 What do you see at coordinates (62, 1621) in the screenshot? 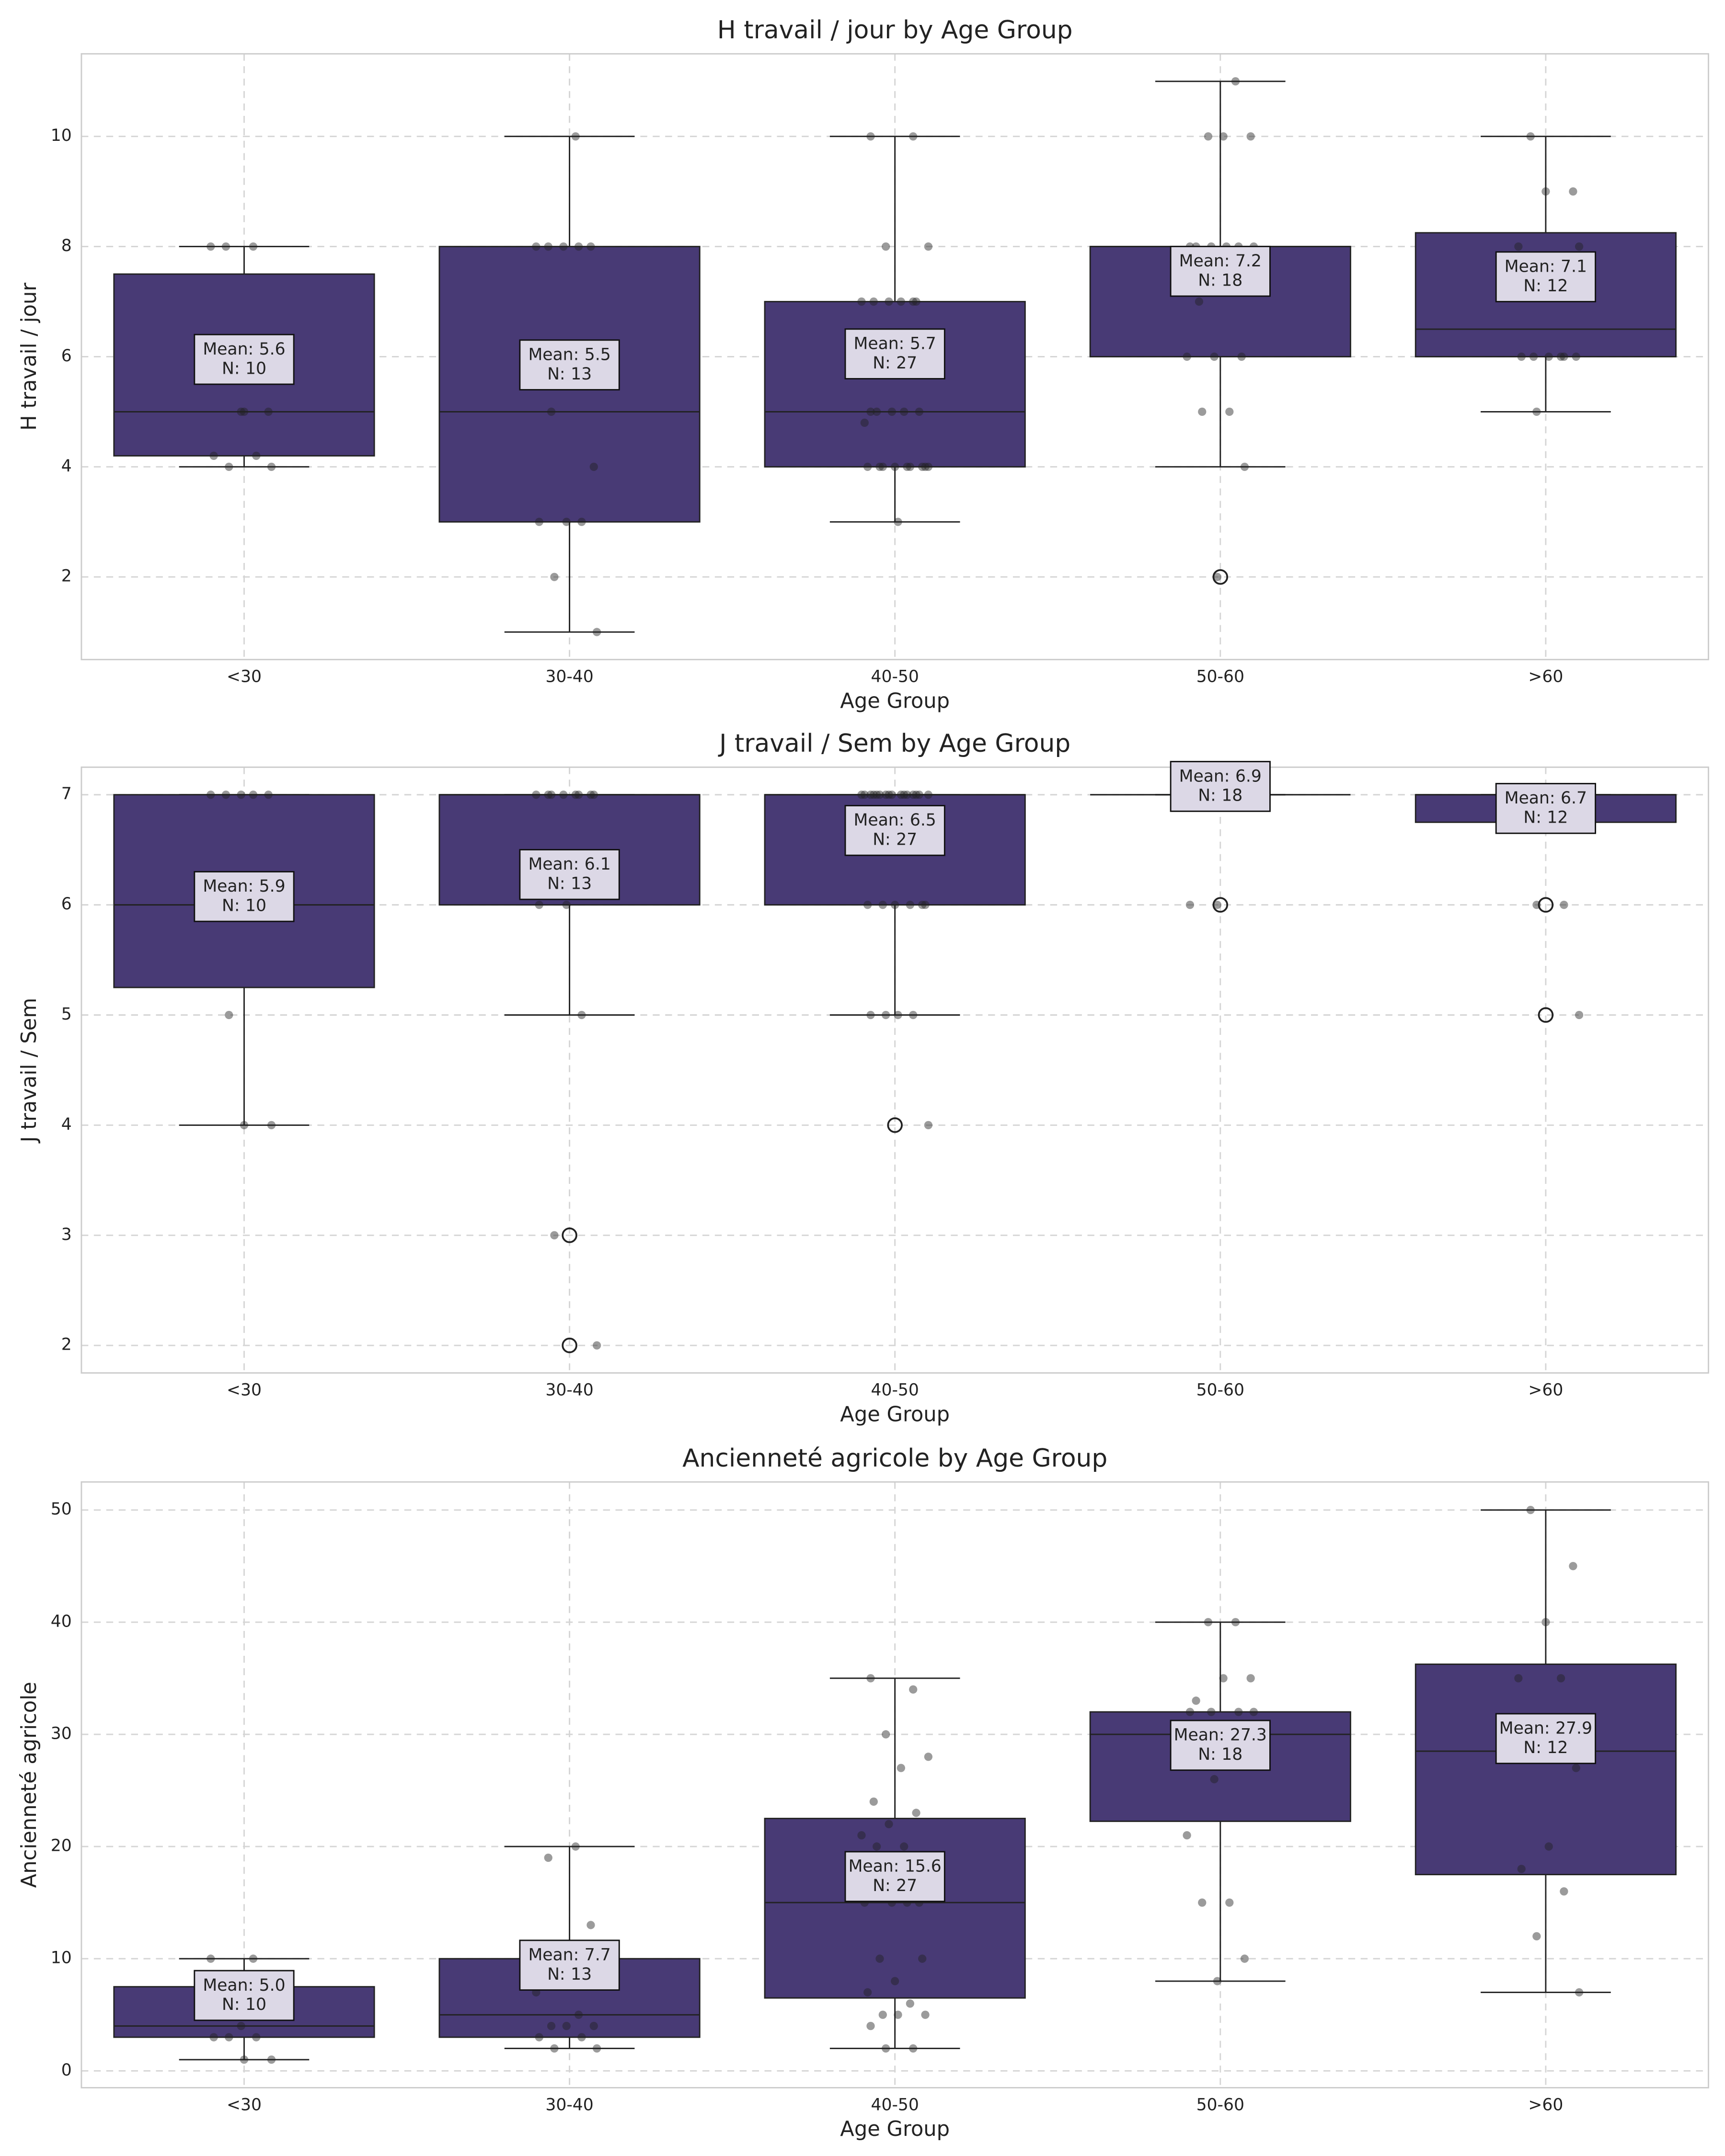
I see `y-tick-label: 40` at bounding box center [62, 1621].